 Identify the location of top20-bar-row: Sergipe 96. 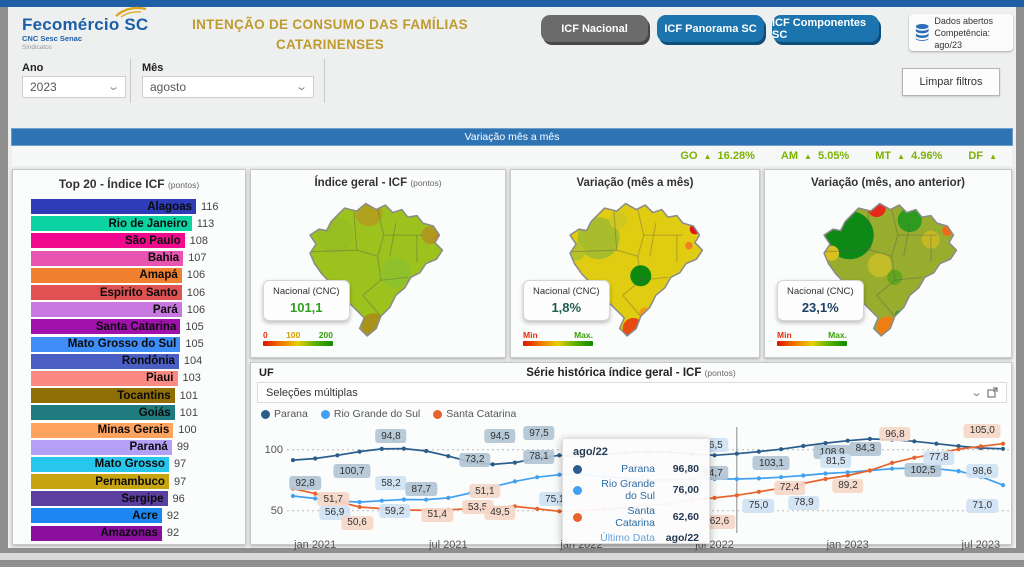
(136, 498).